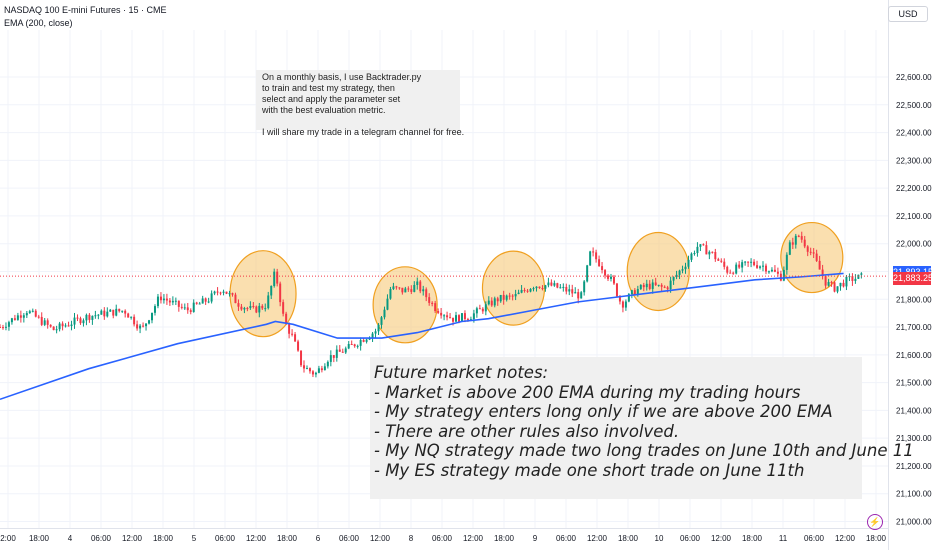  I want to click on x-tick-label: 12:00, so click(721, 538).